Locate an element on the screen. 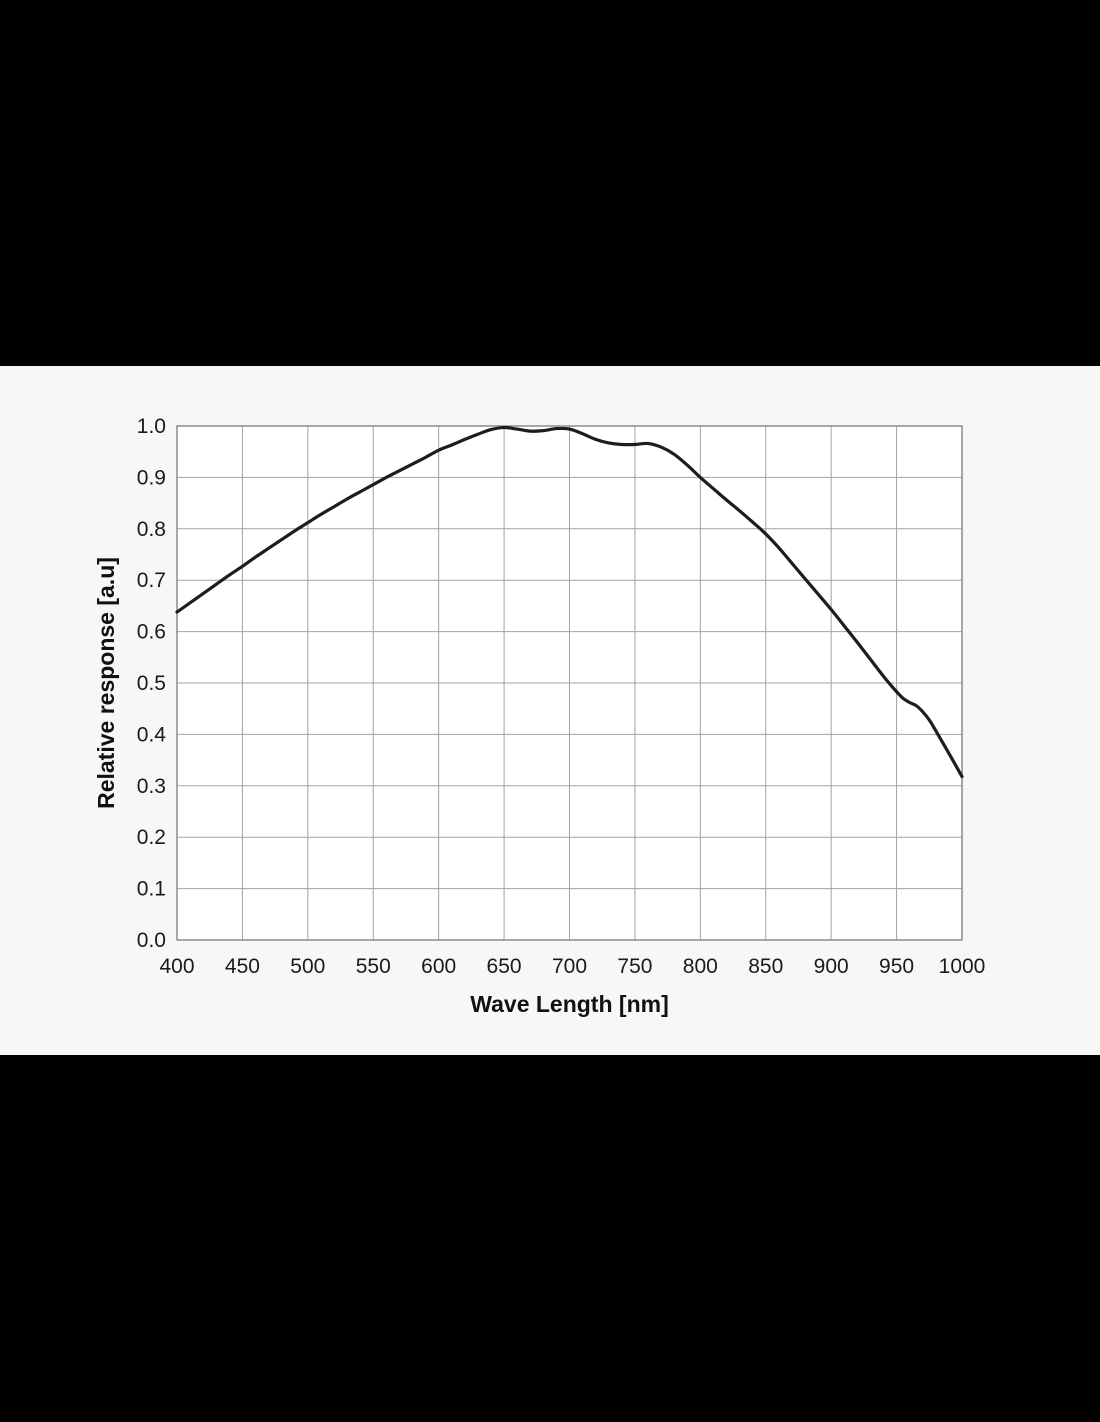 This screenshot has height=1422, width=1100. x-tick-label: 450 is located at coordinates (242, 966).